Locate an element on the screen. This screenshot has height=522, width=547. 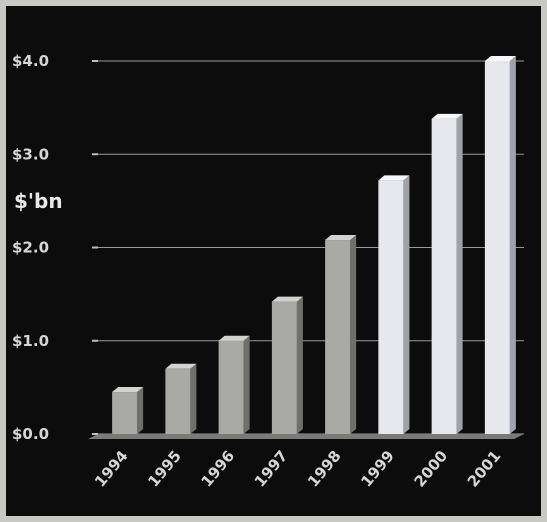
x-tick-label: 1998 is located at coordinates (324, 469).